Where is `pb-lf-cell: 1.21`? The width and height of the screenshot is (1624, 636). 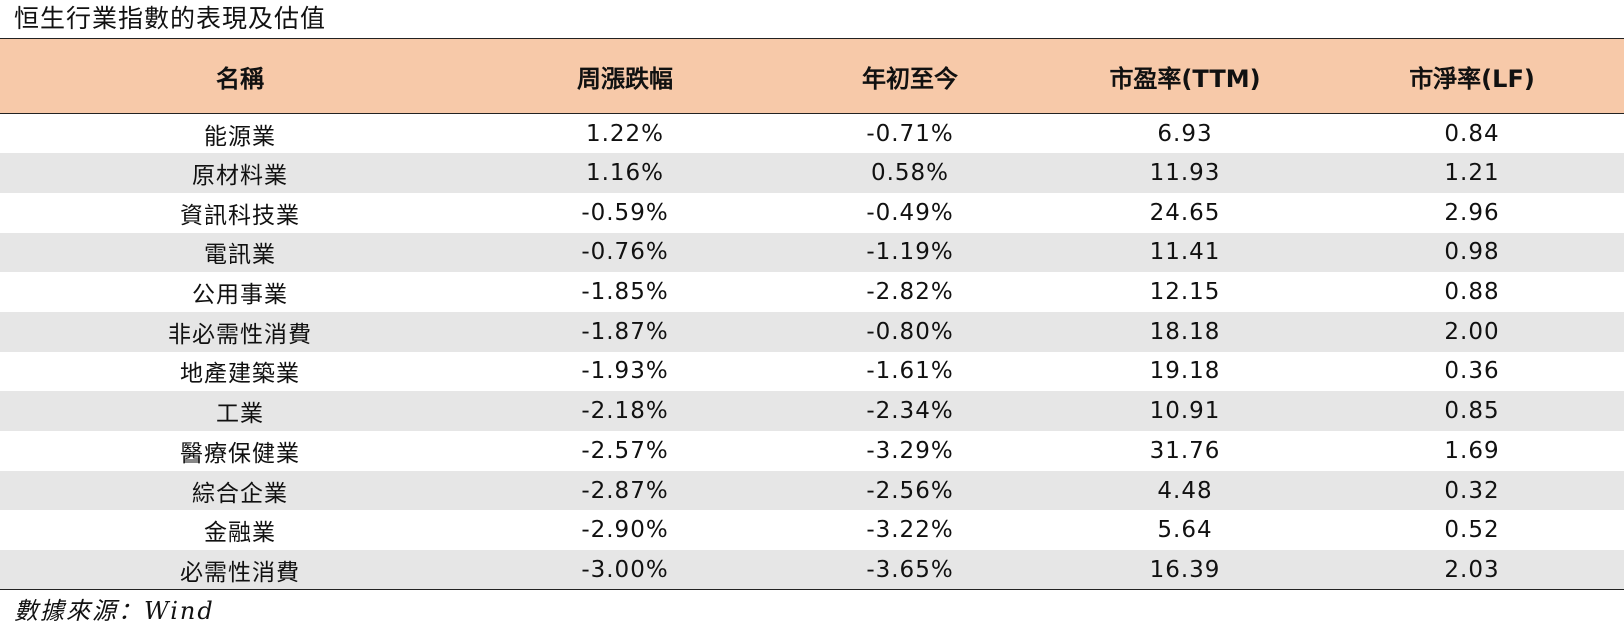
pb-lf-cell: 1.21 is located at coordinates (1472, 173).